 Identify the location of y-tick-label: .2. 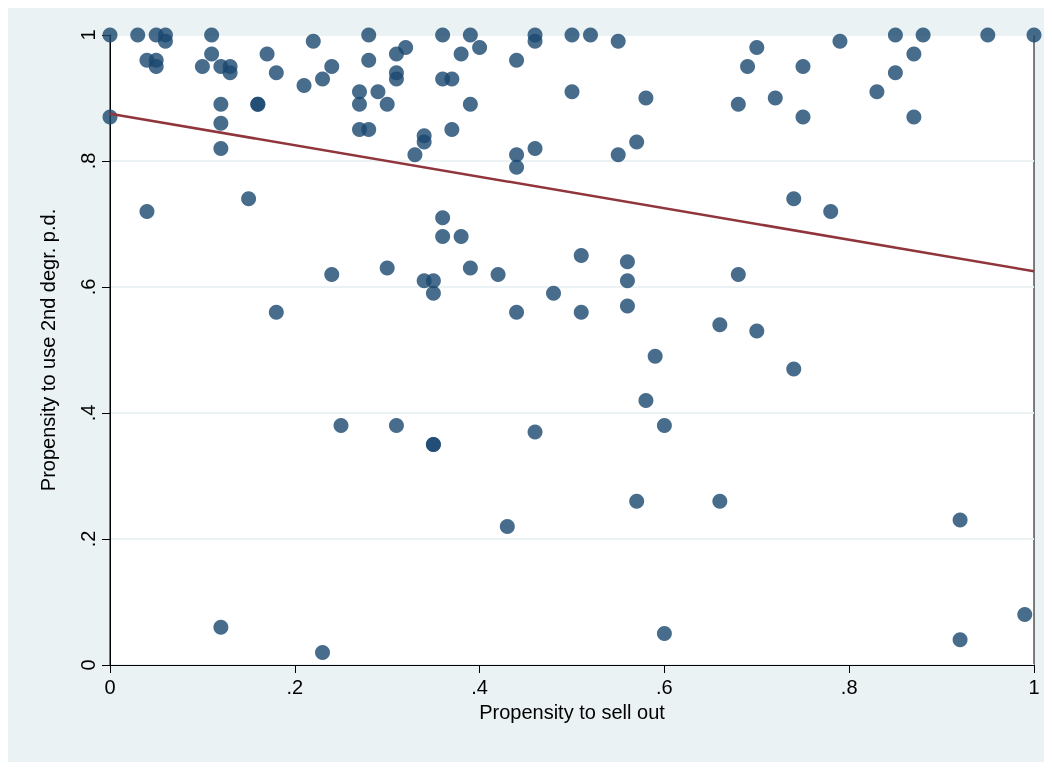
(88, 539).